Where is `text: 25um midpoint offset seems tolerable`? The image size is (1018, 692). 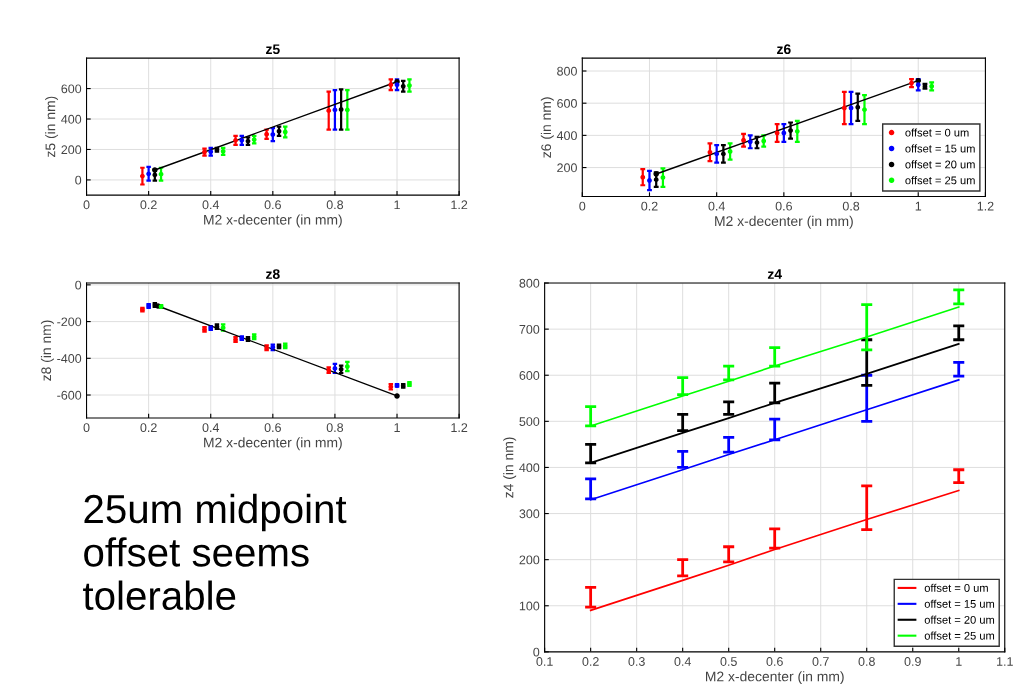
text: 25um midpoint offset seems tolerable is located at coordinates (215, 552).